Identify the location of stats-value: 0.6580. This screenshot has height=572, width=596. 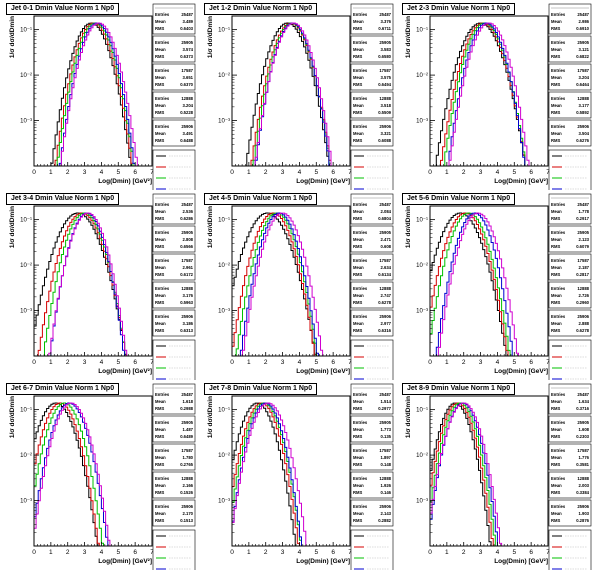
(384, 56).